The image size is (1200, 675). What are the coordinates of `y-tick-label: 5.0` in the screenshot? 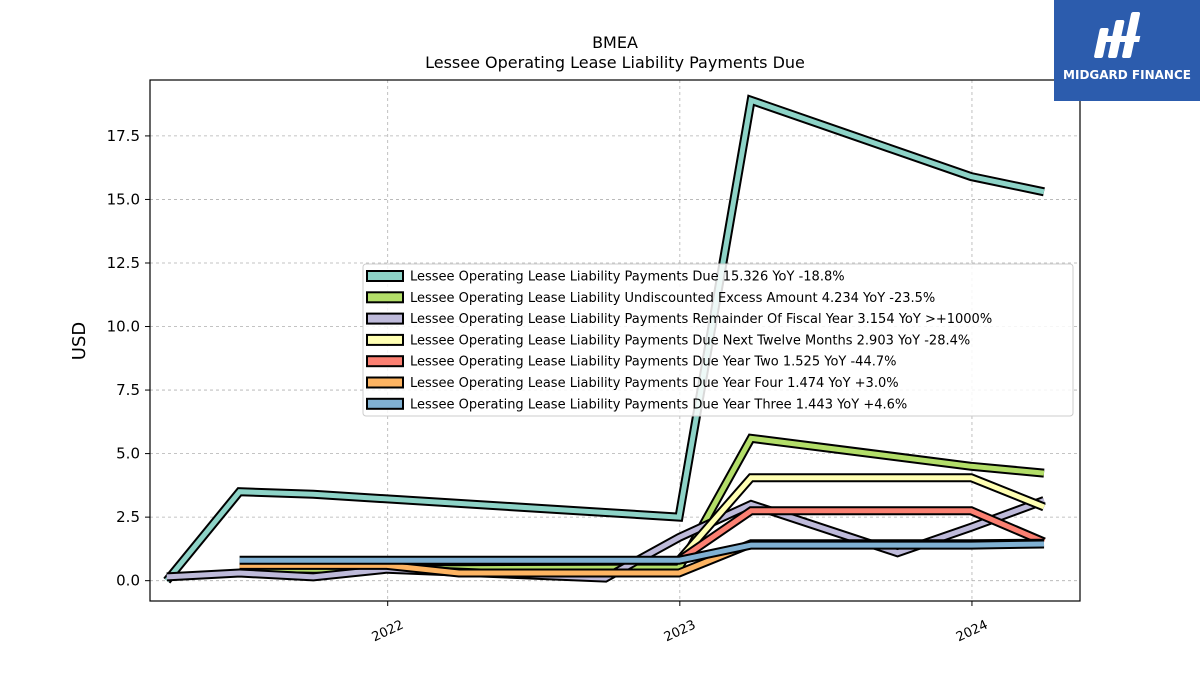 It's located at (128, 454).